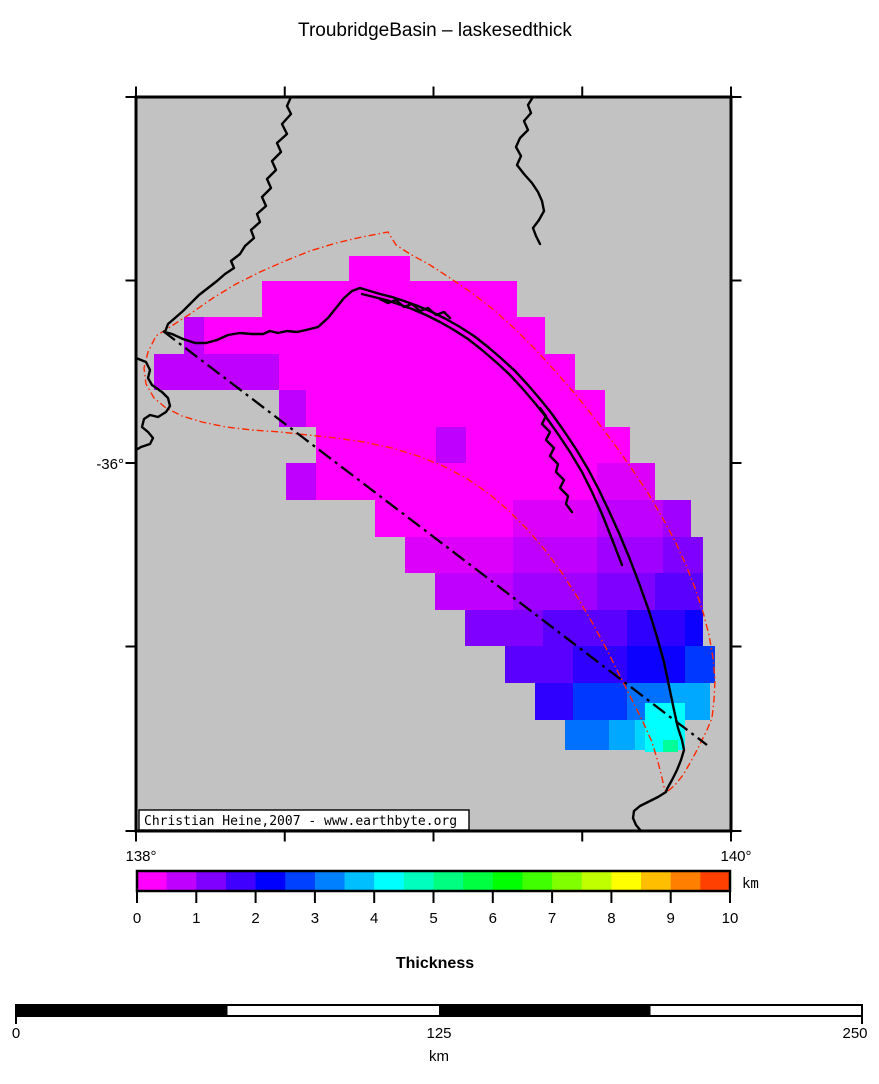 The width and height of the screenshot is (879, 1084). What do you see at coordinates (435, 963) in the screenshot?
I see `colorbar-title: Thickness` at bounding box center [435, 963].